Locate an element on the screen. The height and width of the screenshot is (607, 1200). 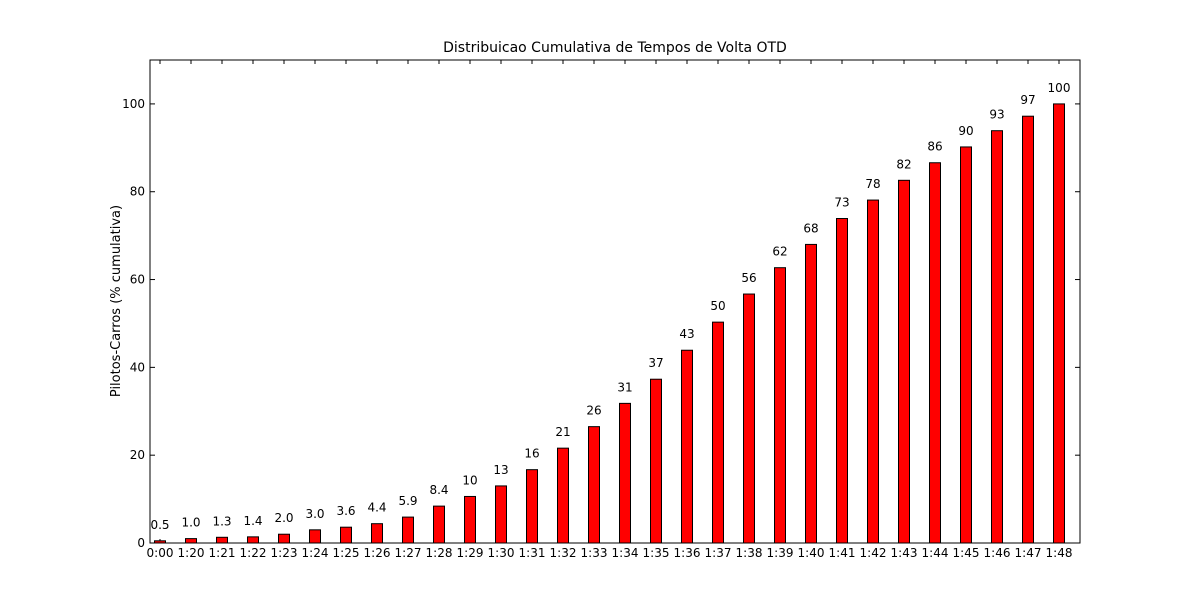
y-tick-label-60: 60 is located at coordinates (137, 280).